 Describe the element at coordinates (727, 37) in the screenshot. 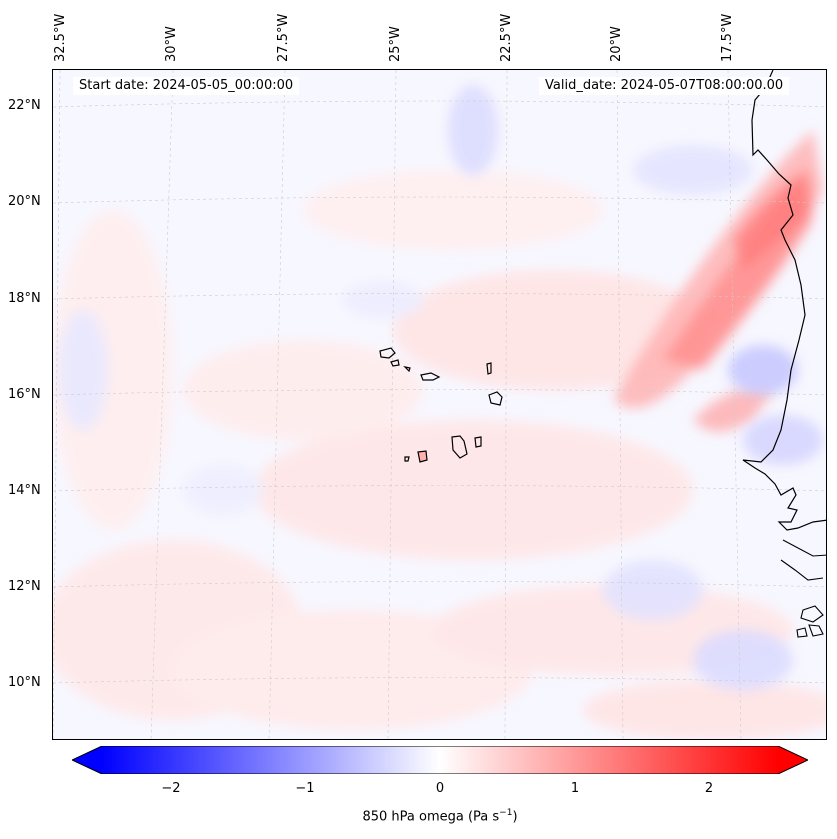

I see `lon-label-17-5w: 17.5°W` at that location.